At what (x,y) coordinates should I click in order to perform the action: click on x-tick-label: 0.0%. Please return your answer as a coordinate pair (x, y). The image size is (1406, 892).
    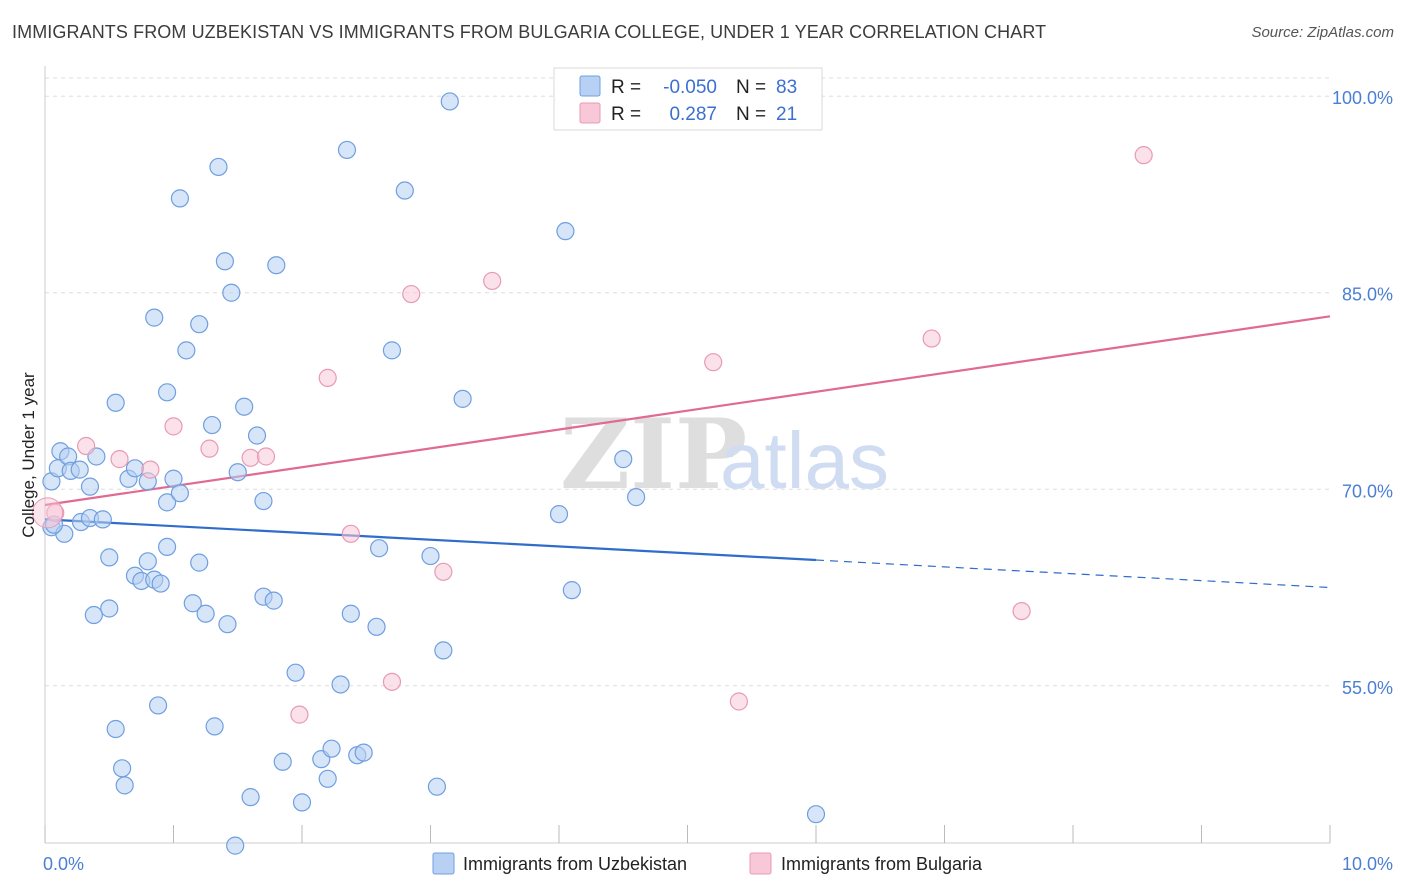
    Looking at the image, I should click on (63, 864).